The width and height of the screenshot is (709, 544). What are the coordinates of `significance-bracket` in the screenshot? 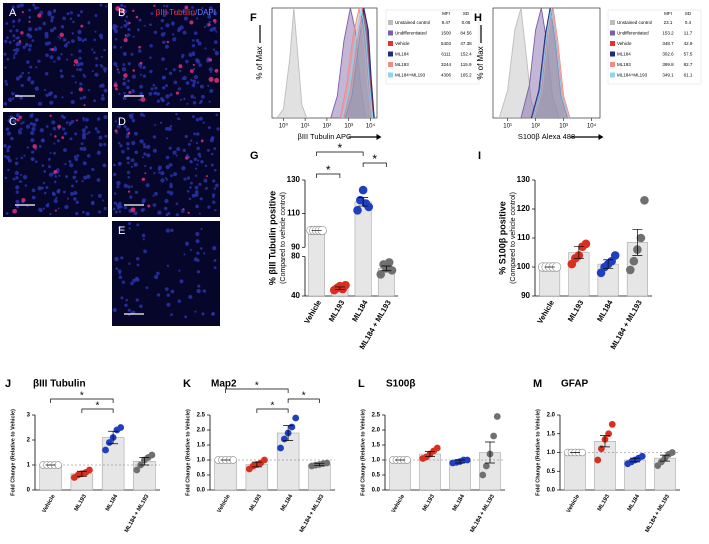 It's located at (340, 153).